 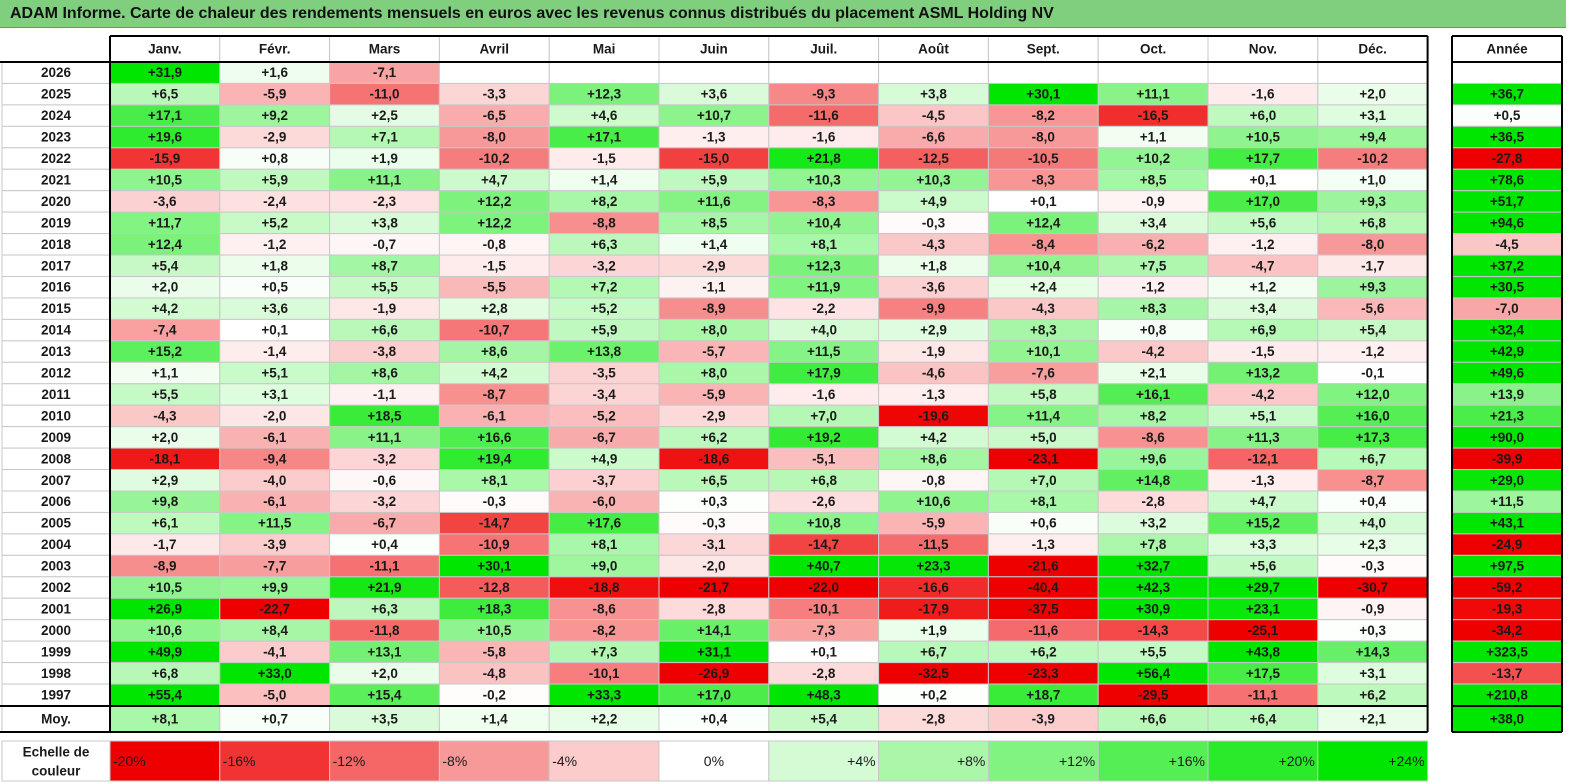 What do you see at coordinates (603, 480) in the screenshot?
I see `heatmap-cell-value: -3,7` at bounding box center [603, 480].